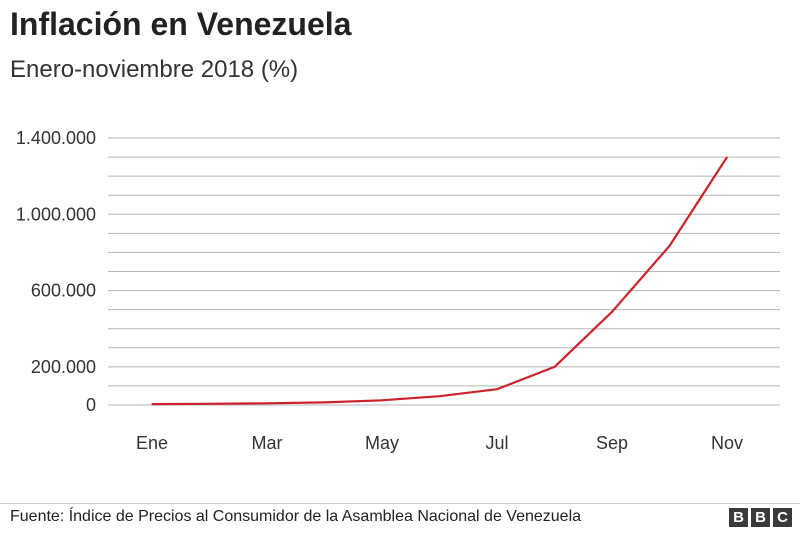 This screenshot has width=800, height=533. Describe the element at coordinates (154, 69) in the screenshot. I see `chart-subtitle: Enero-noviembre 2018 (%)` at that location.